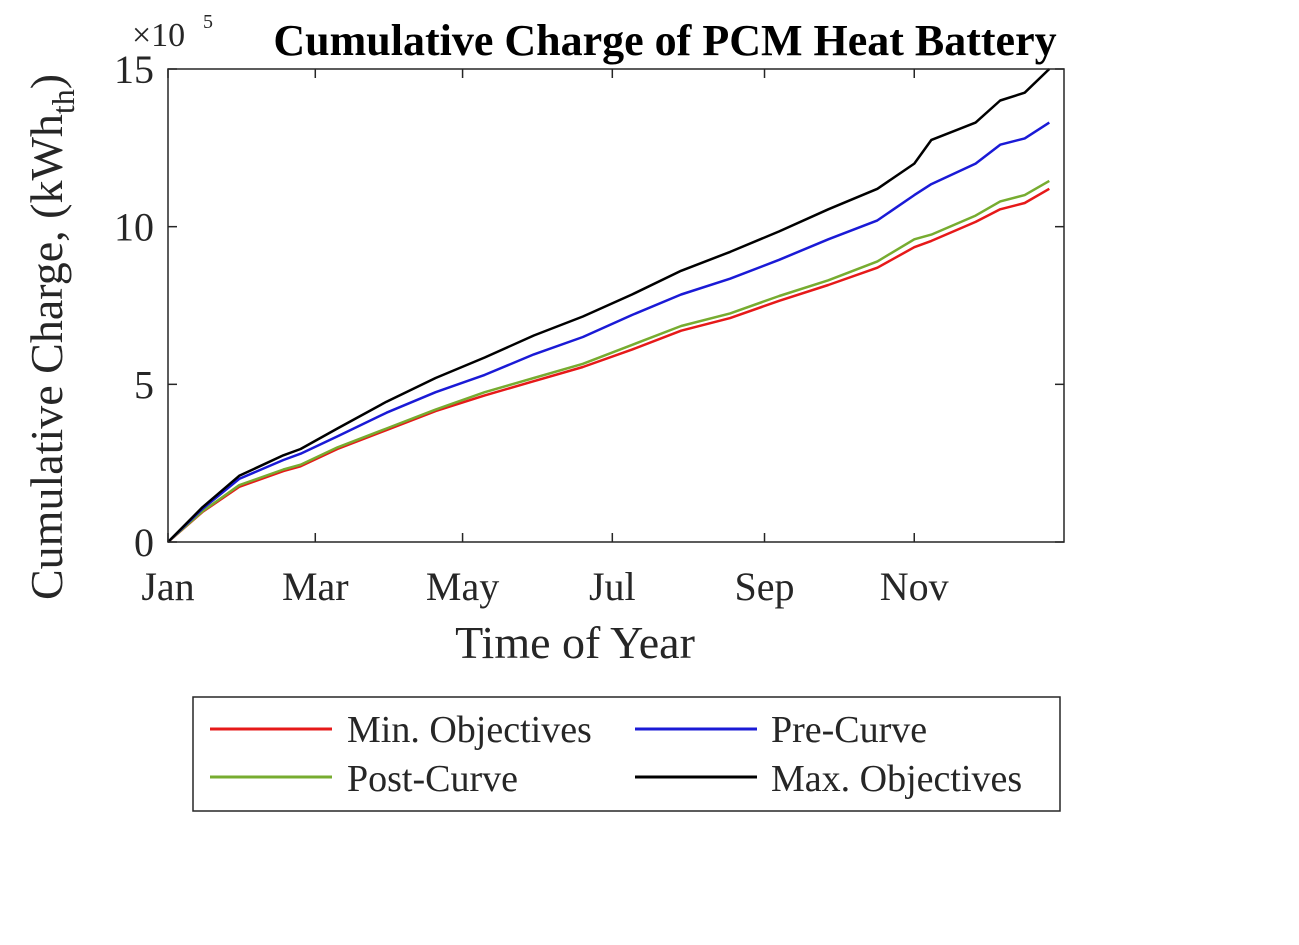 The height and width of the screenshot is (945, 1299). What do you see at coordinates (765, 586) in the screenshot?
I see `x-tick-label: Sep` at bounding box center [765, 586].